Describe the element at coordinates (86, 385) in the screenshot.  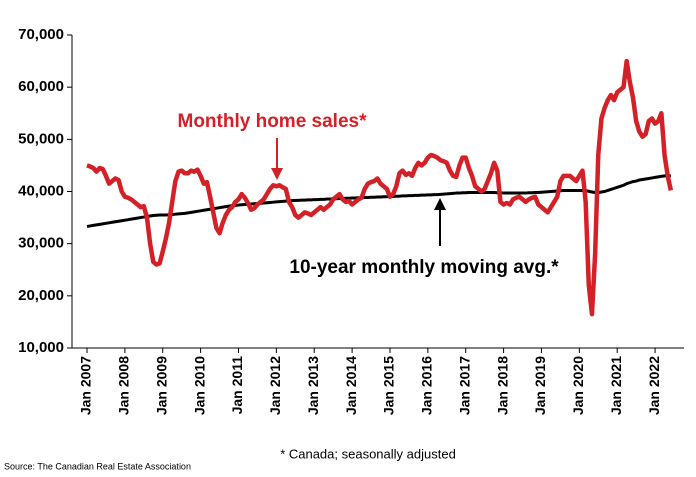
I see `x-tick-label: Jan 2007` at that location.